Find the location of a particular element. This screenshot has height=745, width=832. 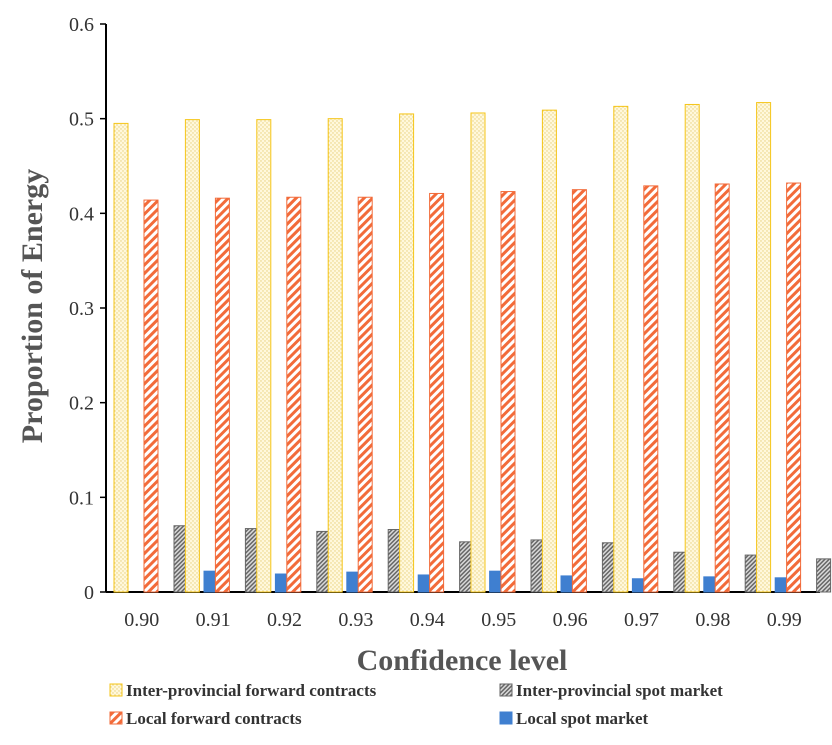

x-tick-labels: 0.90 0.91 0.92 0.93 0.94 0.95 0.96 0.97 0.98 0.99 is located at coordinates (463, 620).